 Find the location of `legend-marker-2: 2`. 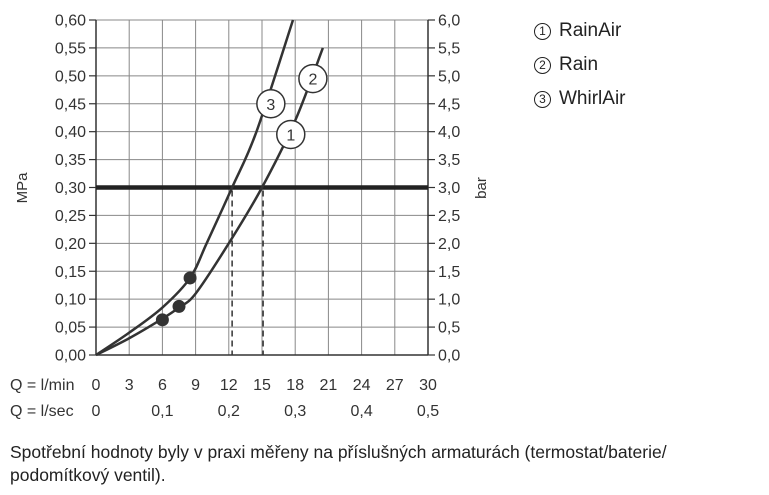

legend-marker-2: 2 is located at coordinates (542, 65).